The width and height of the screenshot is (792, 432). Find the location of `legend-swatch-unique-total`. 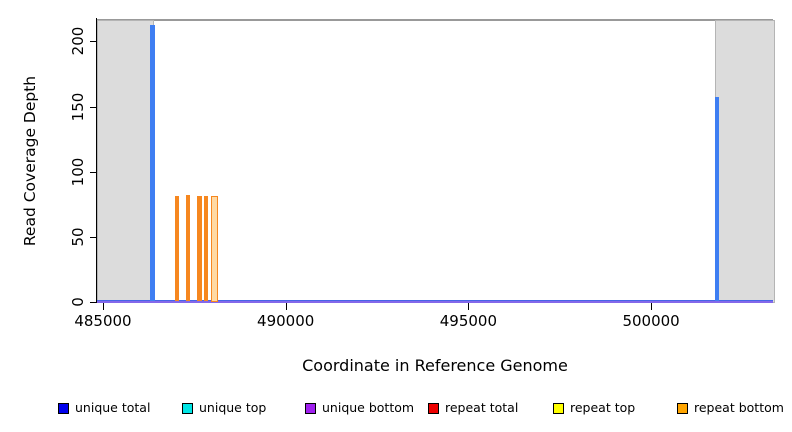

legend-swatch-unique-total is located at coordinates (63, 408).